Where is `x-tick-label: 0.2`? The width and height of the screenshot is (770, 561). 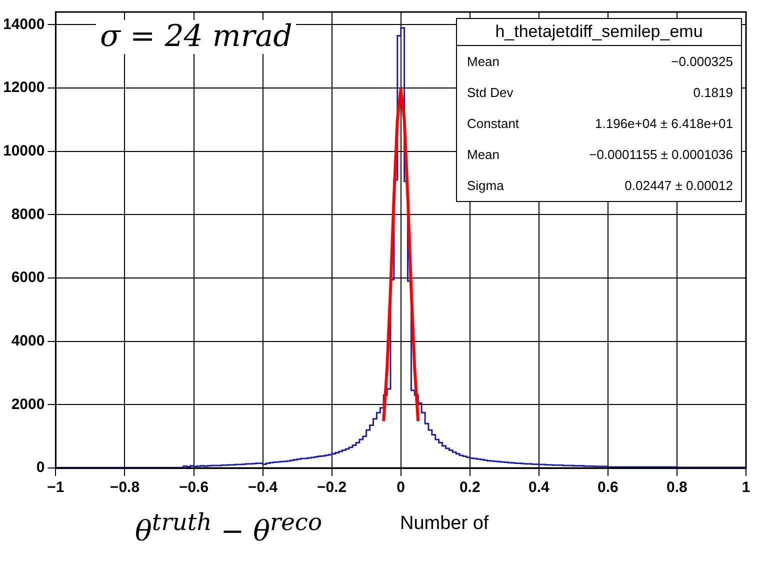 x-tick-label: 0.2 is located at coordinates (469, 487).